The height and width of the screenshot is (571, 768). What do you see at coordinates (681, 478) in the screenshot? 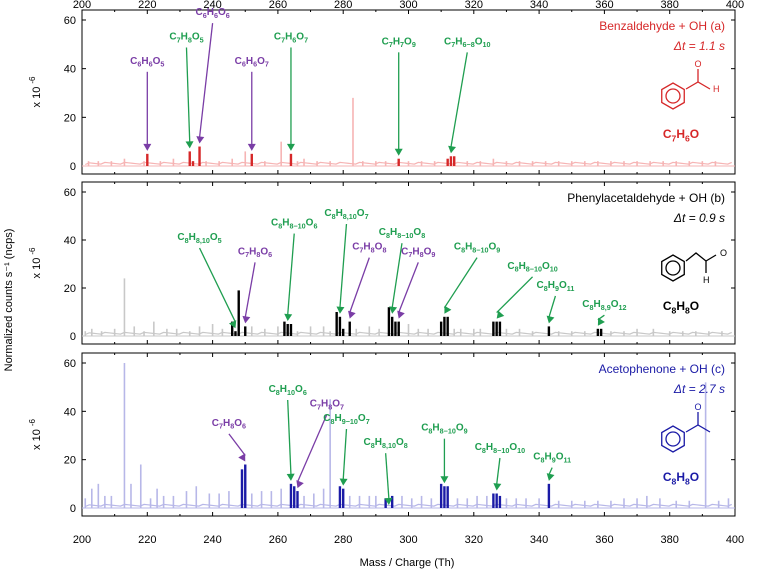
I see `structure-formula: C8H8O` at bounding box center [681, 478].